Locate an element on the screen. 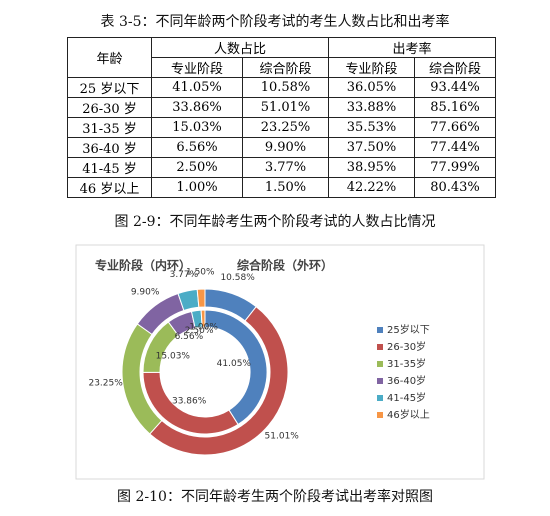  table-row: 36-40 岁 6.56% 9.90% 37.50% 77.44% is located at coordinates (281, 147).